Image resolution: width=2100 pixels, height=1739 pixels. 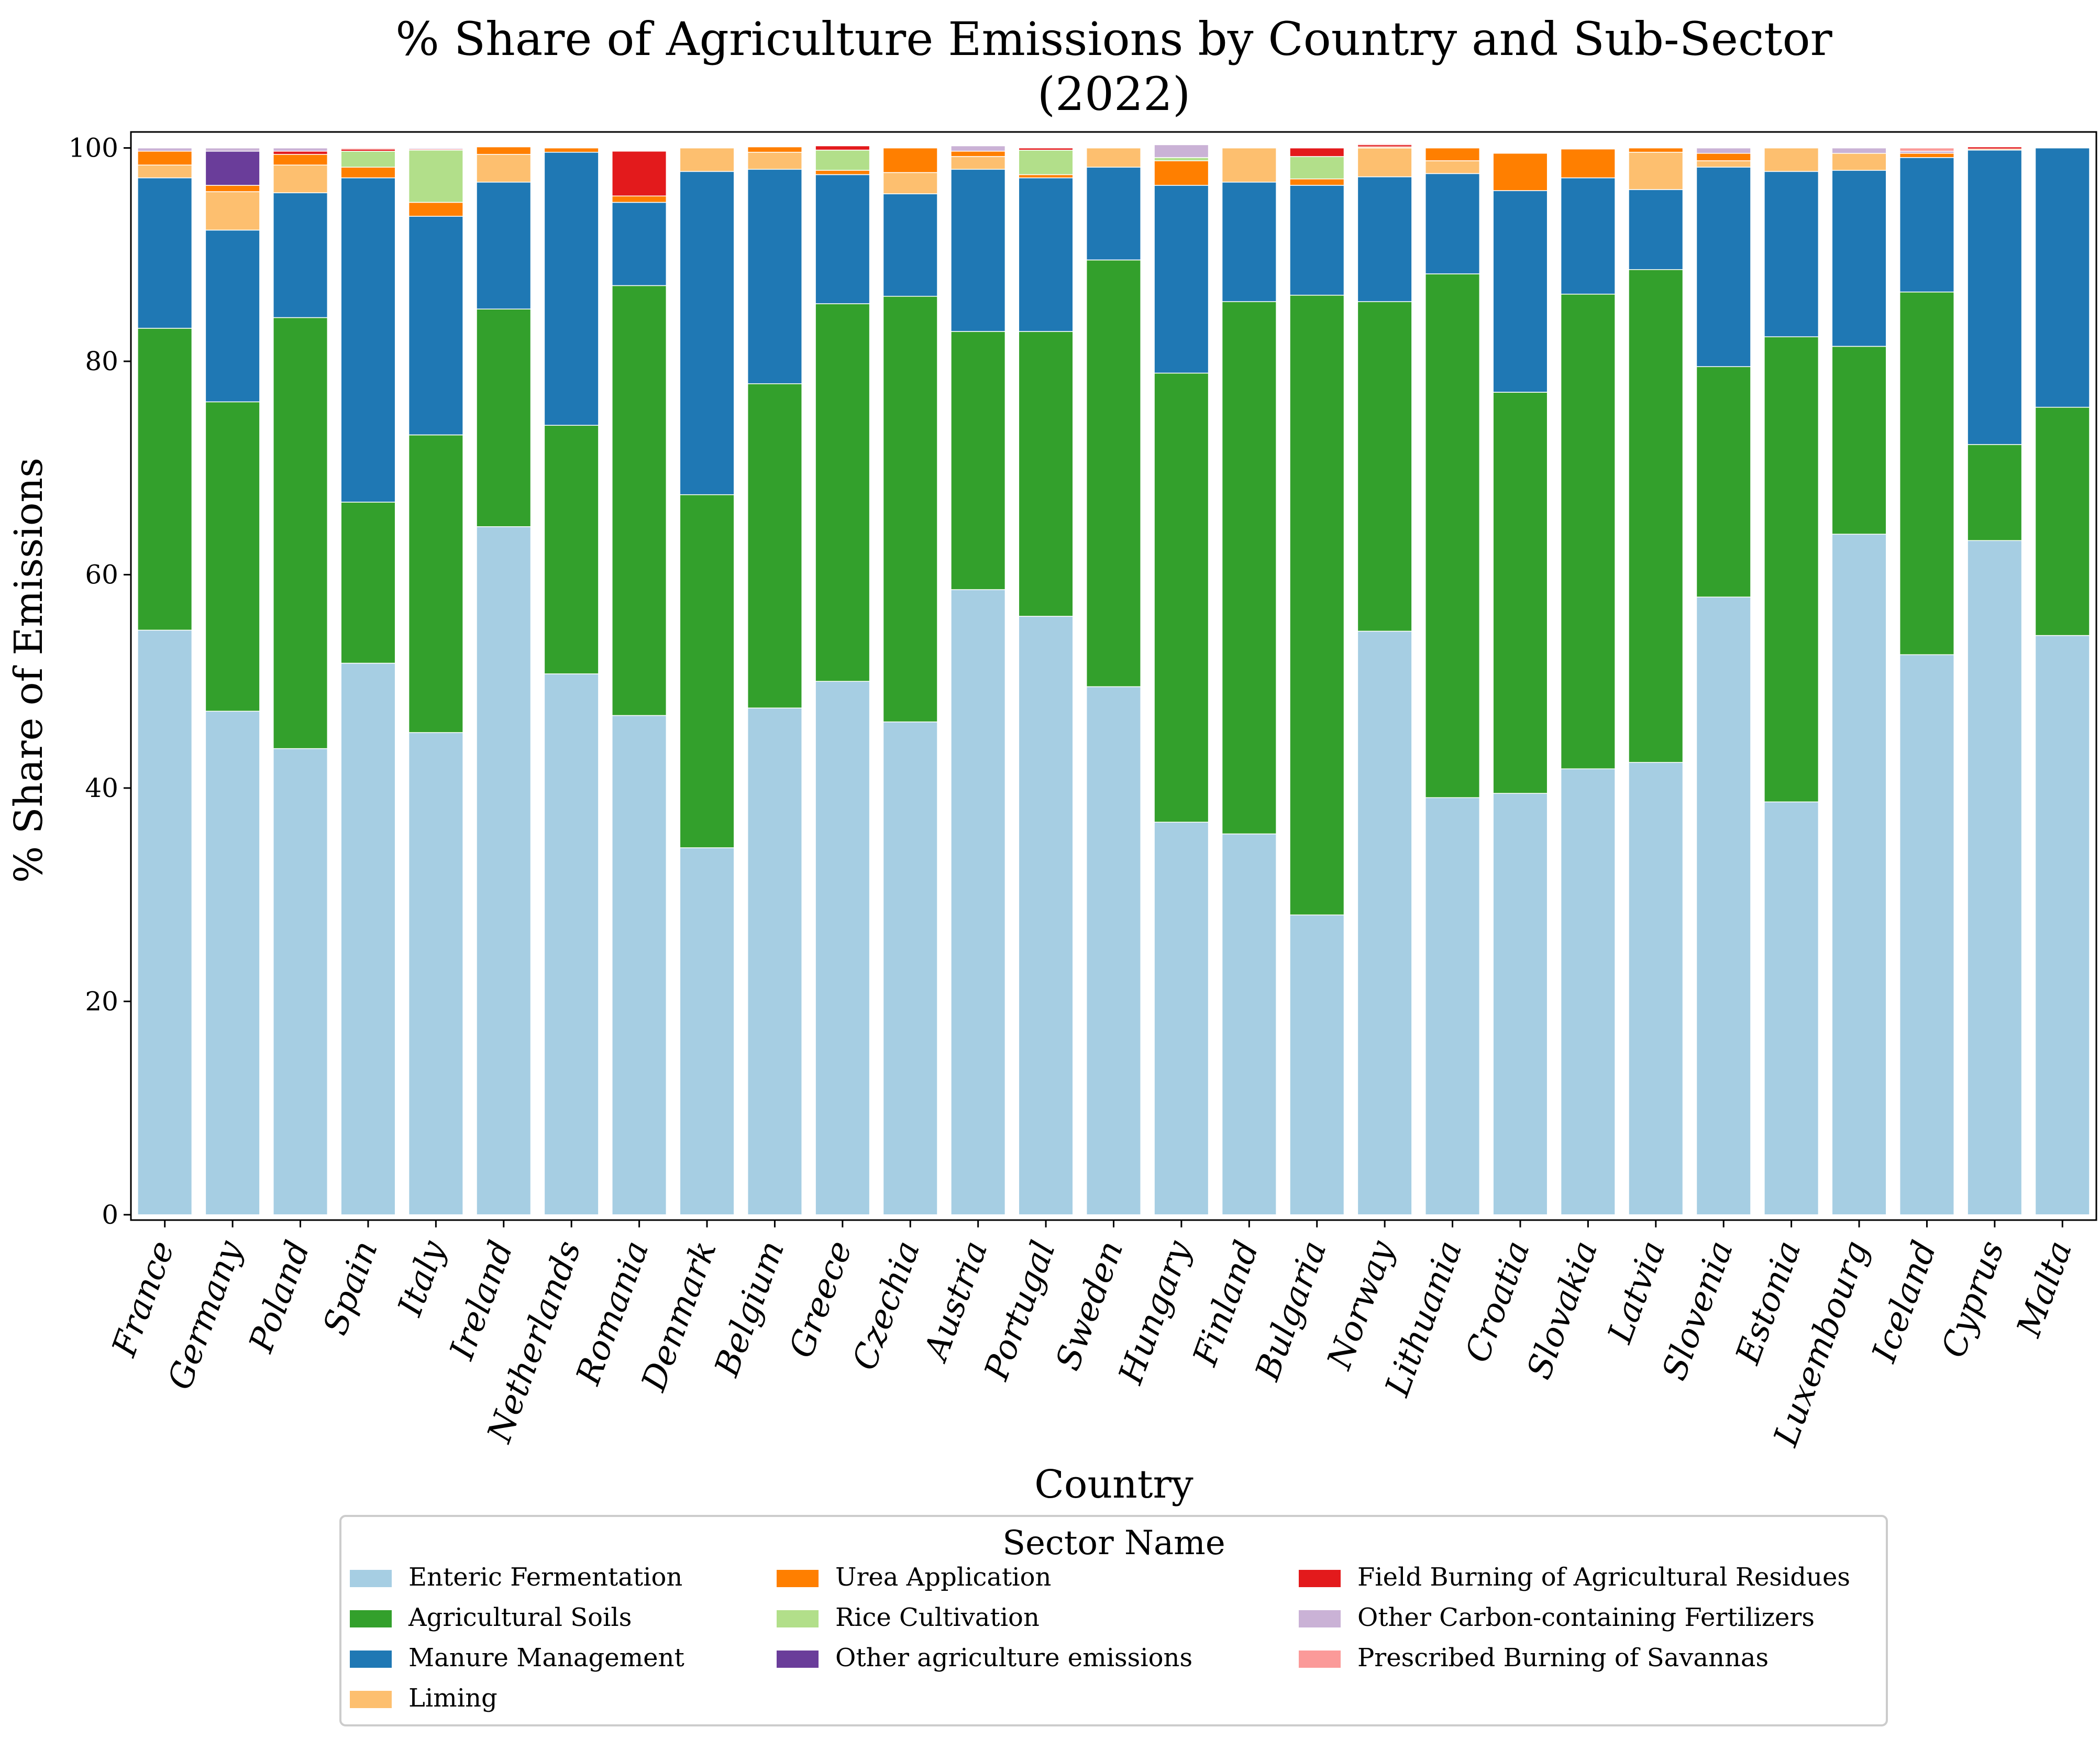 What do you see at coordinates (1113, 1485) in the screenshot?
I see `x-axis-label: Country` at bounding box center [1113, 1485].